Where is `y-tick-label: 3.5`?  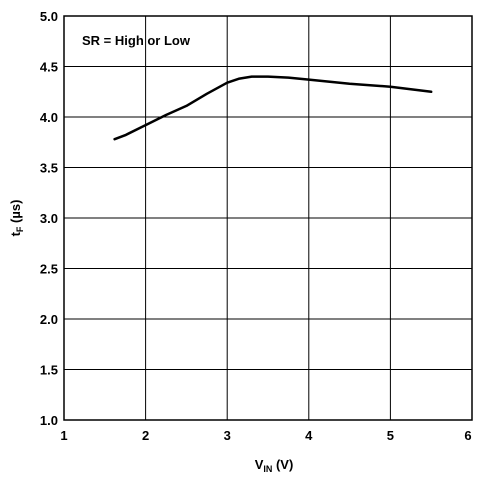 y-tick-label: 3.5 is located at coordinates (49, 168).